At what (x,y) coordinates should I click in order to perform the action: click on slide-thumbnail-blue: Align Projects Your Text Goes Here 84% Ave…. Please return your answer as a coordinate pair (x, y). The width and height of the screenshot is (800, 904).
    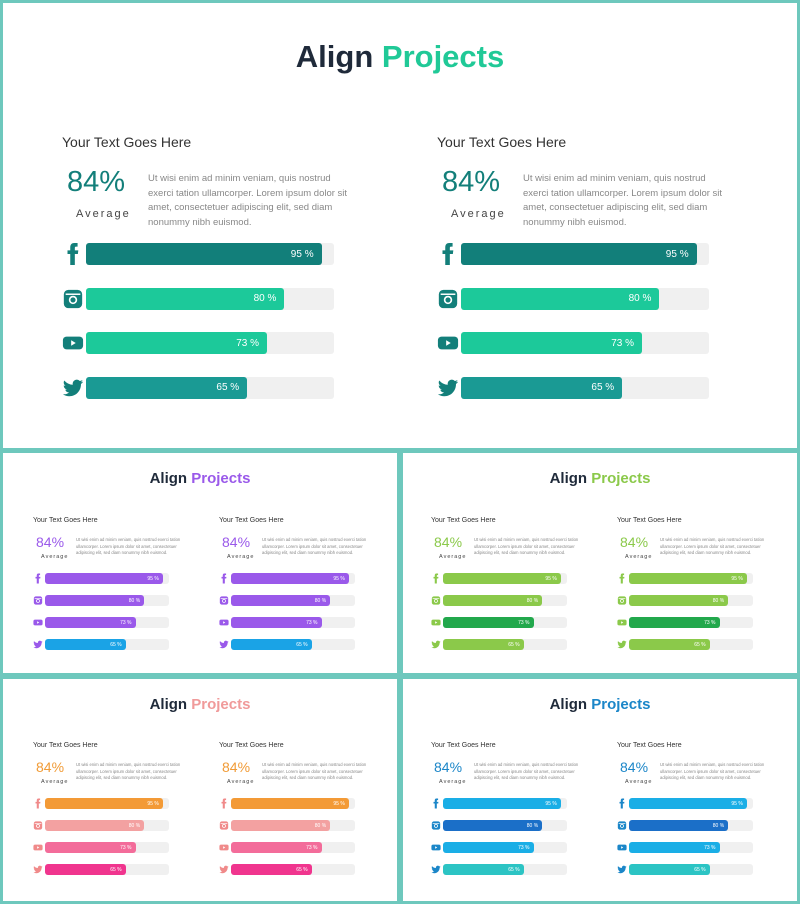
    Looking at the image, I should click on (600, 790).